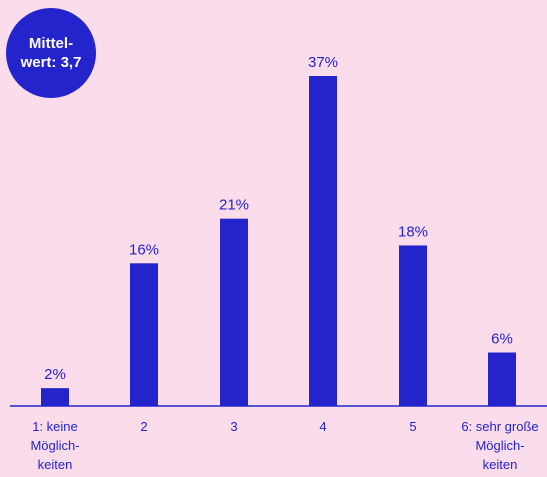 Image resolution: width=547 pixels, height=477 pixels. What do you see at coordinates (413, 231) in the screenshot?
I see `value-label-5: 18%` at bounding box center [413, 231].